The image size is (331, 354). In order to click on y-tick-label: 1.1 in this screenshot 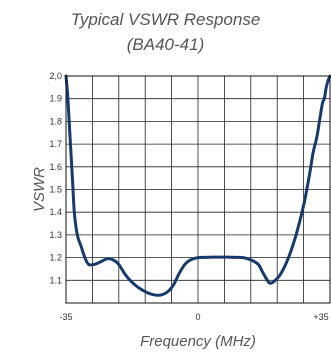, I will do `click(55, 280)`.